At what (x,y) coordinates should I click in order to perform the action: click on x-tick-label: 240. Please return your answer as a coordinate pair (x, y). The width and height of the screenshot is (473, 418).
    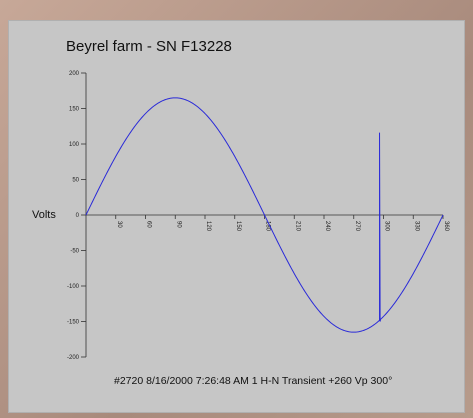
    Looking at the image, I should click on (327, 226).